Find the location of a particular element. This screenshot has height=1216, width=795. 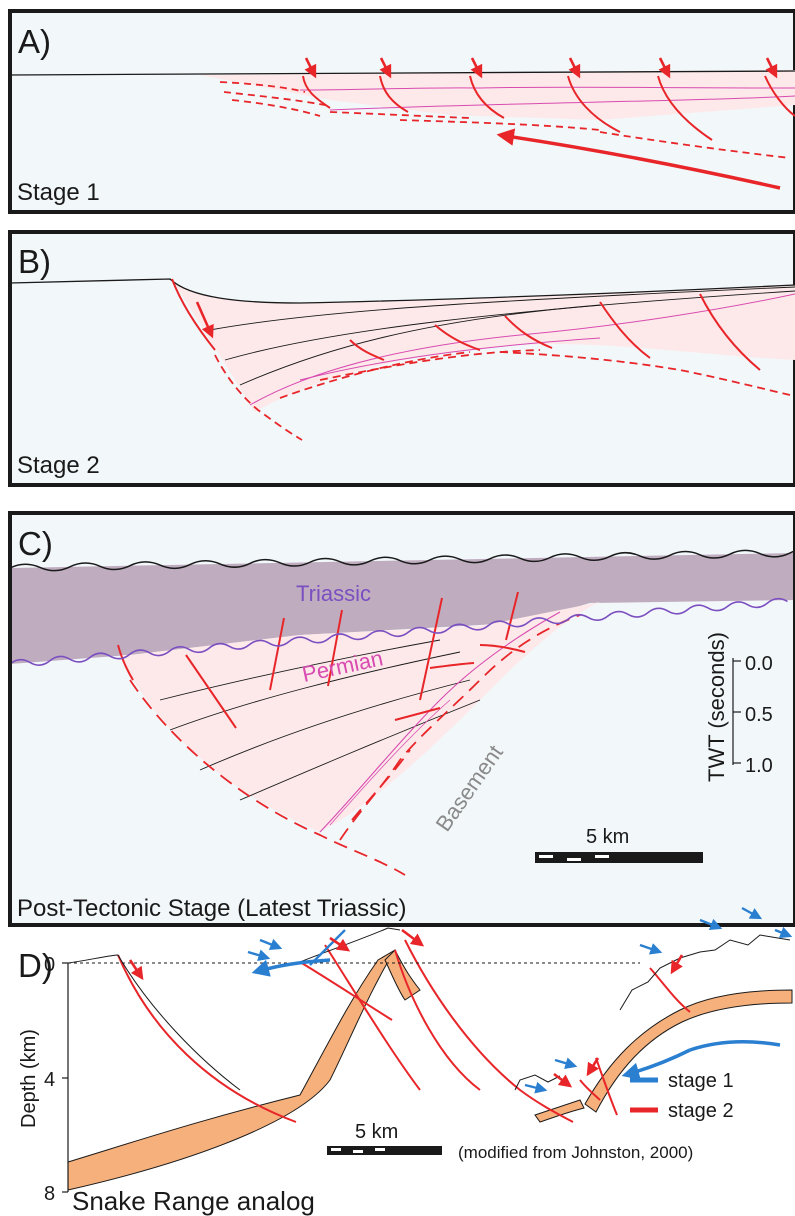

panel-c-scale-label: 5 km is located at coordinates (607, 837).